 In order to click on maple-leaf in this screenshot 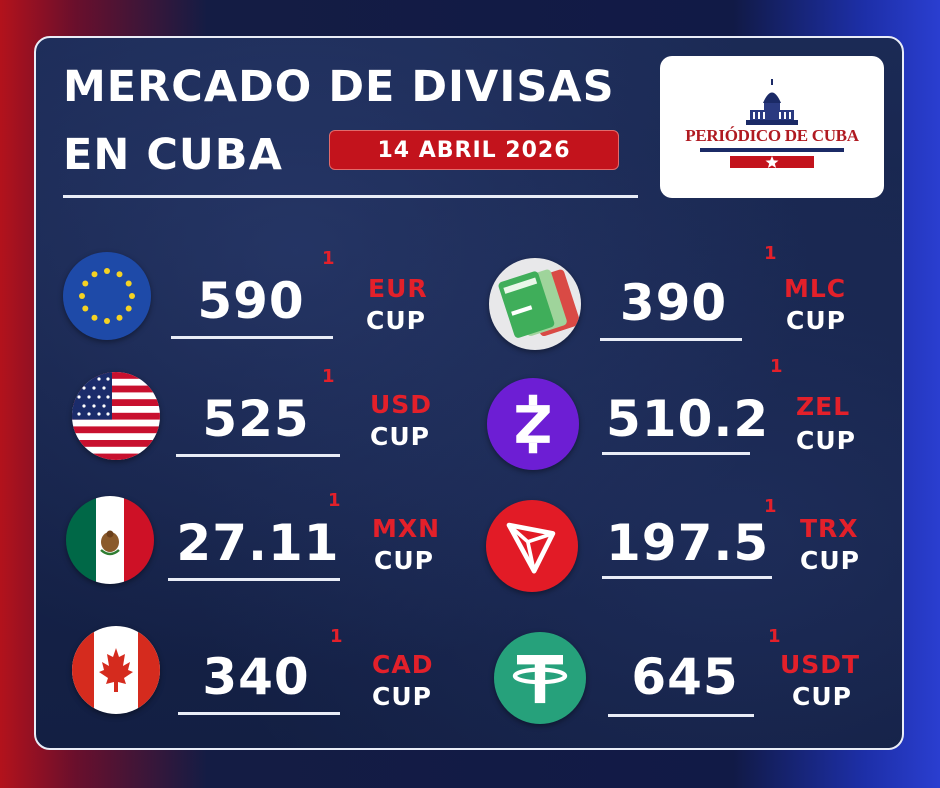, I will do `click(116, 670)`.